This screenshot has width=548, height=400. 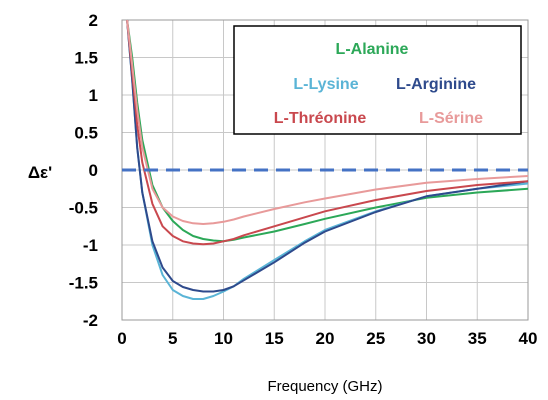 I want to click on legend-entry-l-alanine: L-Alanine, so click(x=372, y=49).